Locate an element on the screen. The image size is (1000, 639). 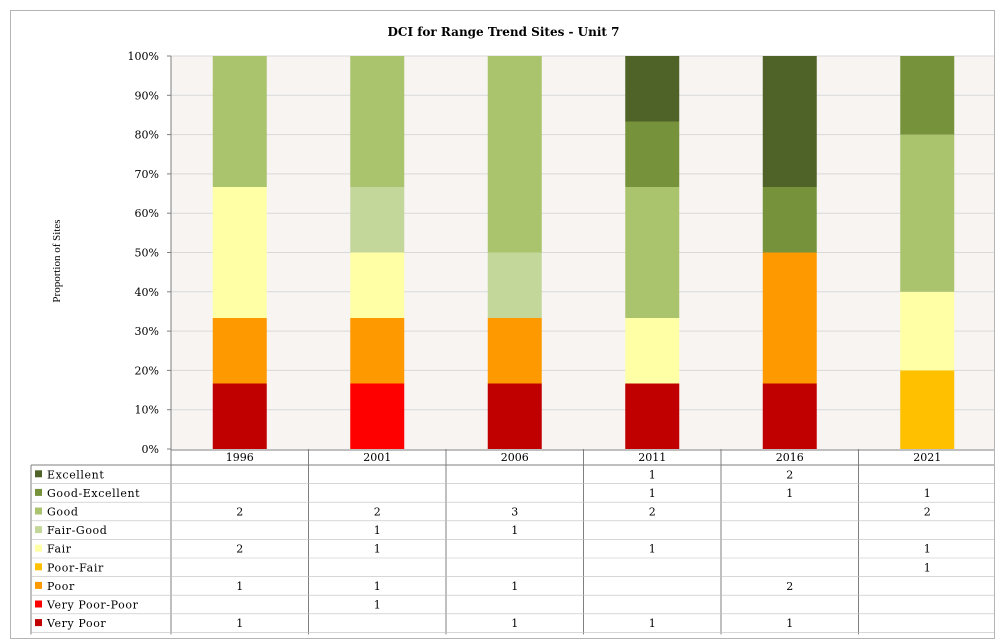
bar-segment-good-excellent-2021 is located at coordinates (927, 95).